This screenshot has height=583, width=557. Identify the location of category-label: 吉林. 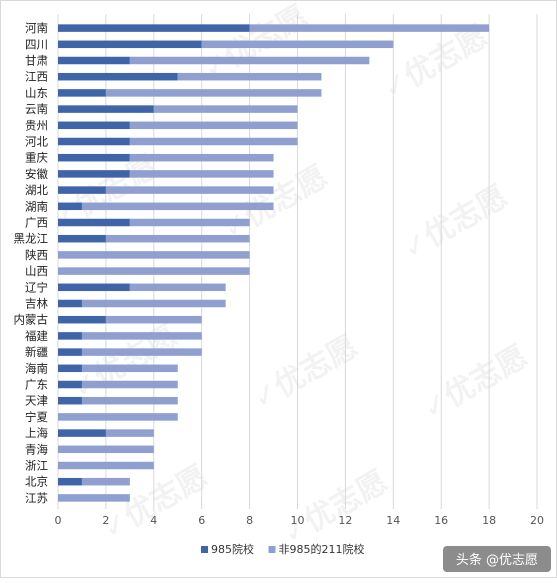
(36, 304).